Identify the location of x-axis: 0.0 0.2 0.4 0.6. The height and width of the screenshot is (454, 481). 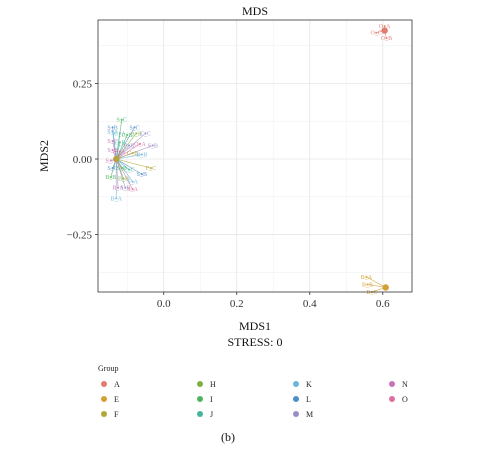
(273, 301).